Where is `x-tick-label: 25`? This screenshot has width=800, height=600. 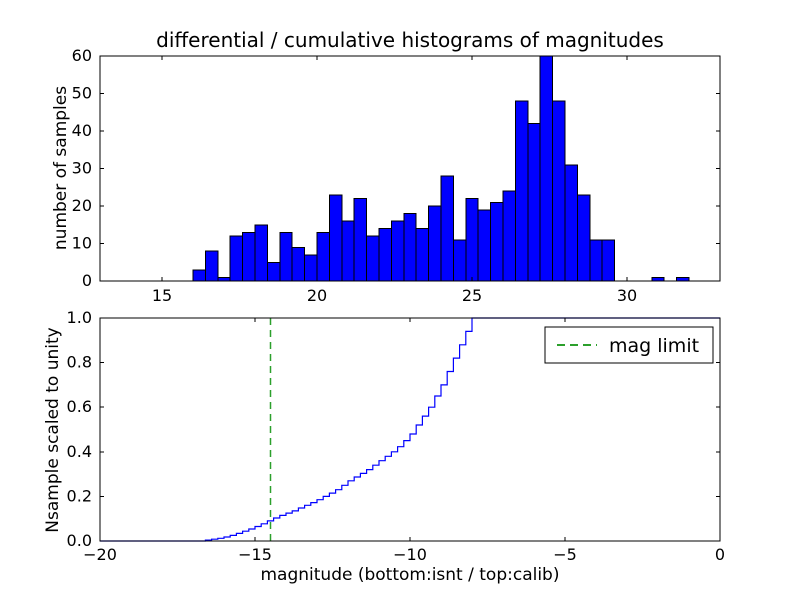
x-tick-label: 25 is located at coordinates (472, 295).